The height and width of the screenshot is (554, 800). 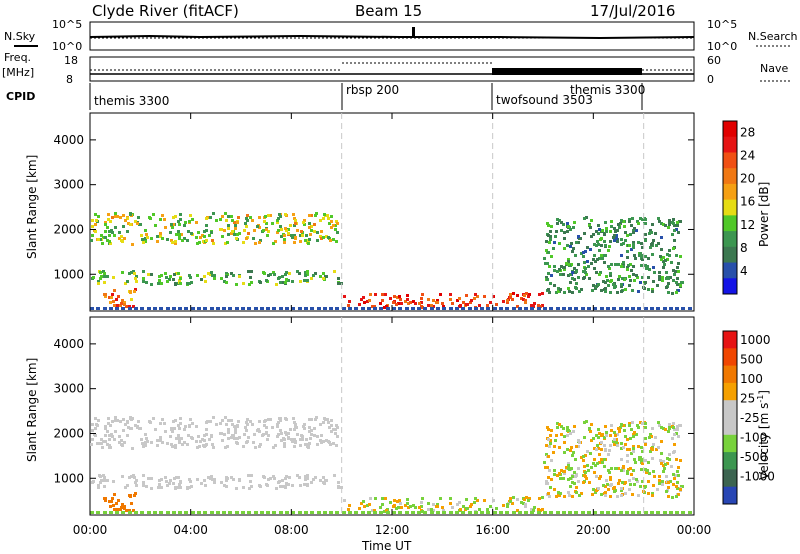 What do you see at coordinates (714, 60) in the screenshot?
I see `nave-tick-top: 60` at bounding box center [714, 60].